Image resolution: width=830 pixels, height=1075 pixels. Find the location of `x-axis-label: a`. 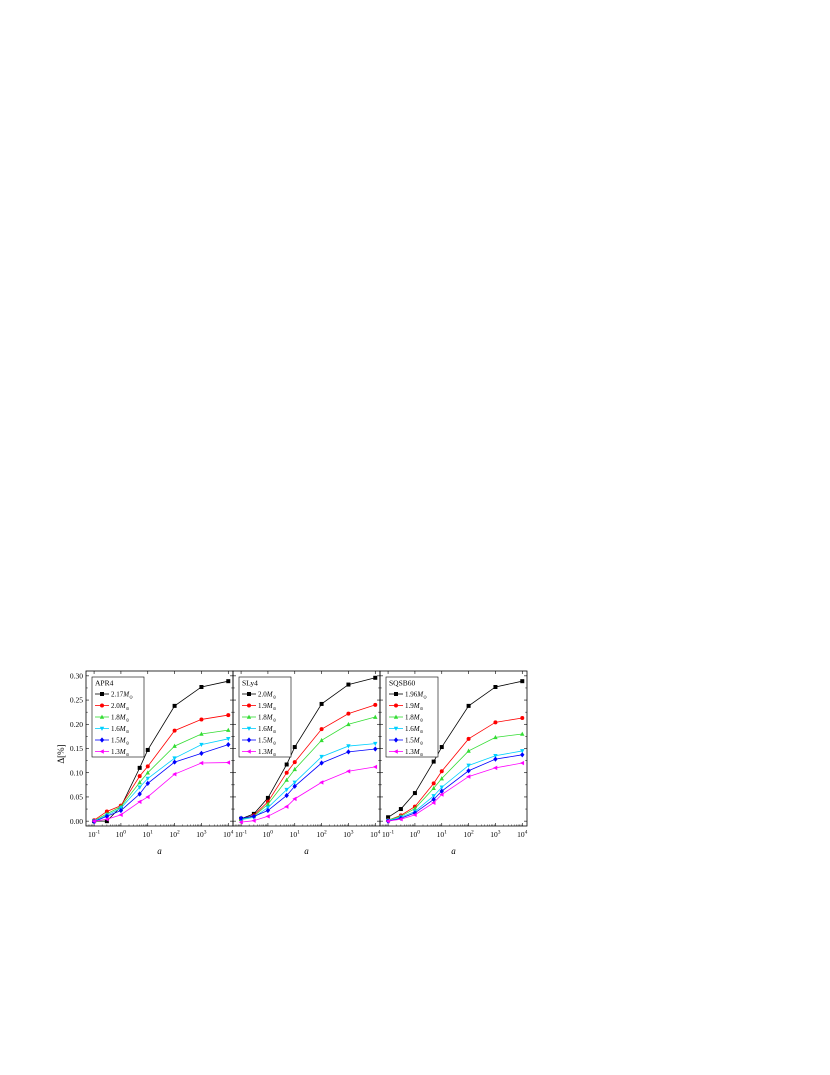

x-axis-label: a is located at coordinates (453, 851).